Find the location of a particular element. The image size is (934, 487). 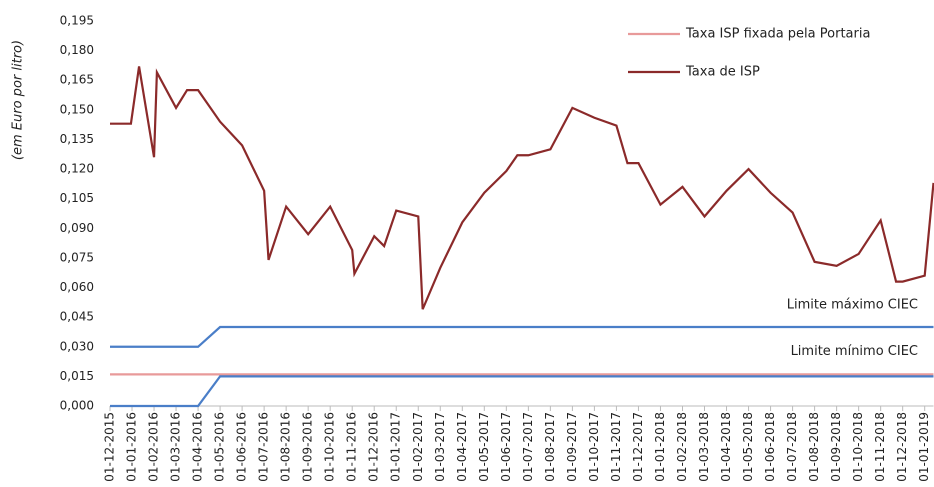

y-tick-label: 0,180 is located at coordinates (77, 50).